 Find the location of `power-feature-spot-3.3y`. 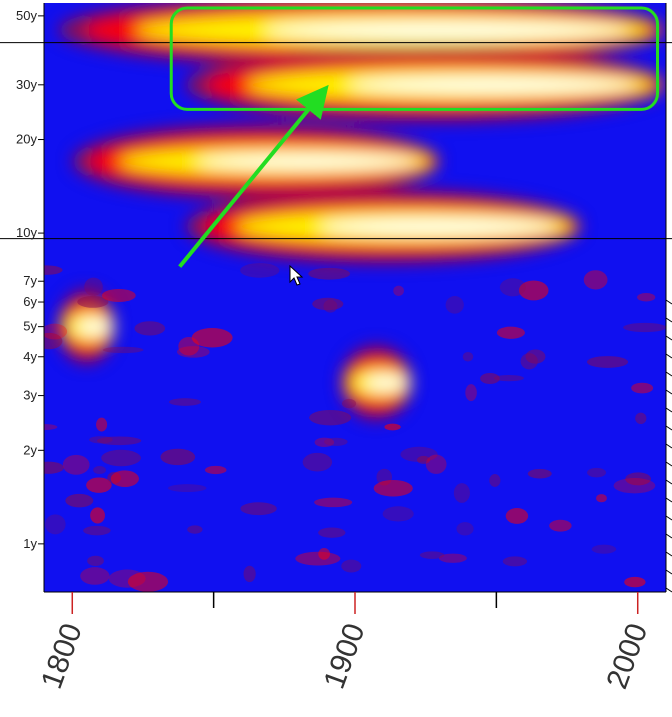

power-feature-spot-3.3y is located at coordinates (376, 383).